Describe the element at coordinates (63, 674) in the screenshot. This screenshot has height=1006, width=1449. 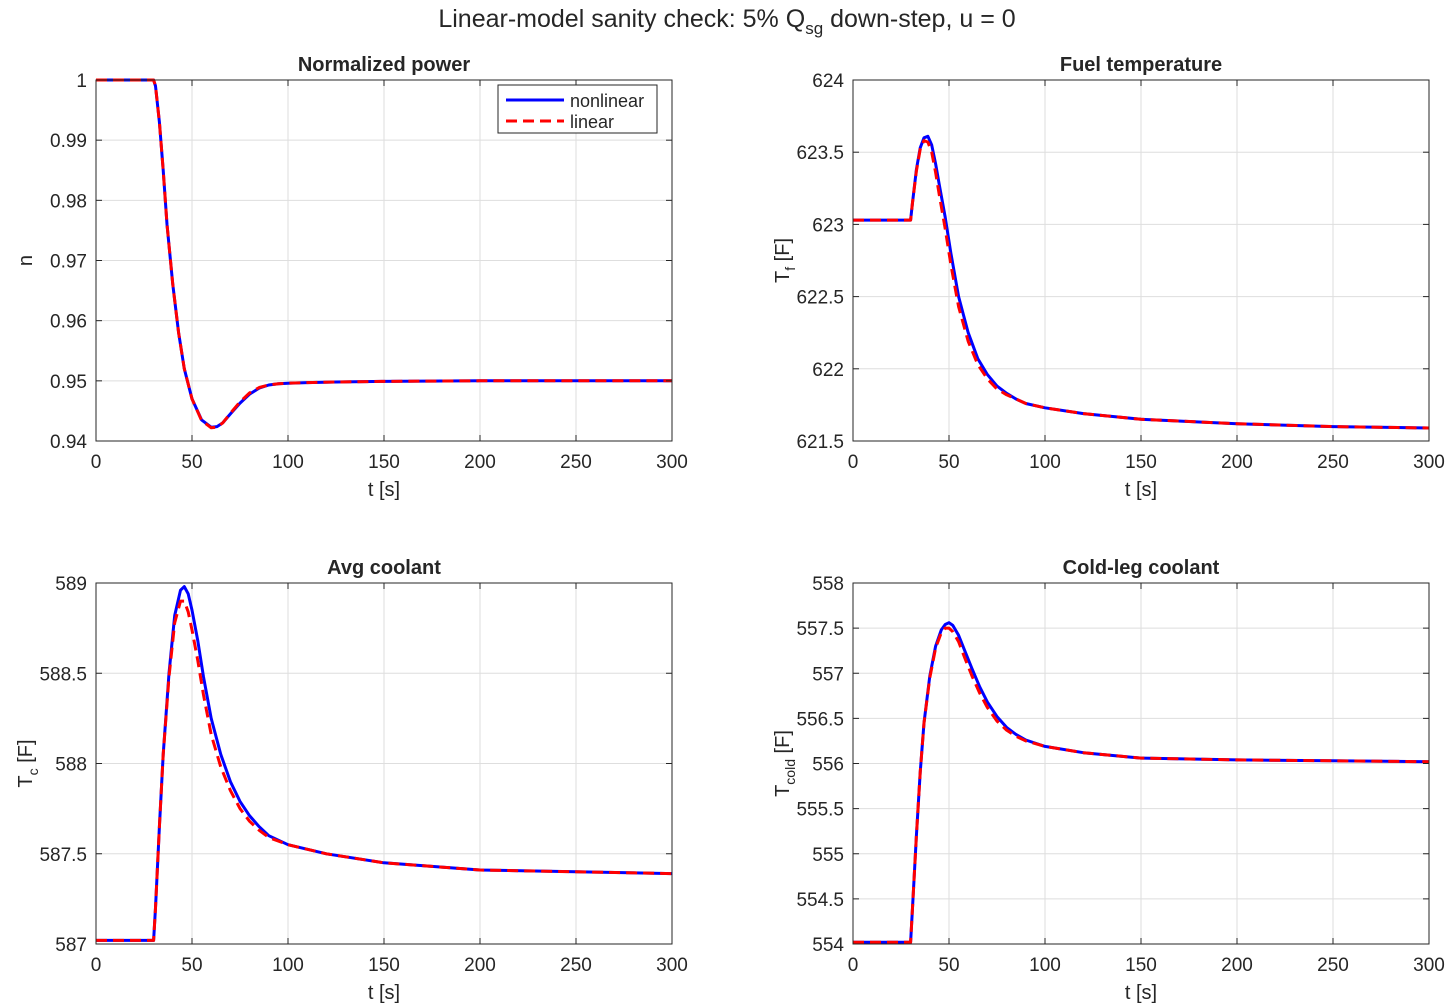
I see `y-tick-label: 588.5` at that location.